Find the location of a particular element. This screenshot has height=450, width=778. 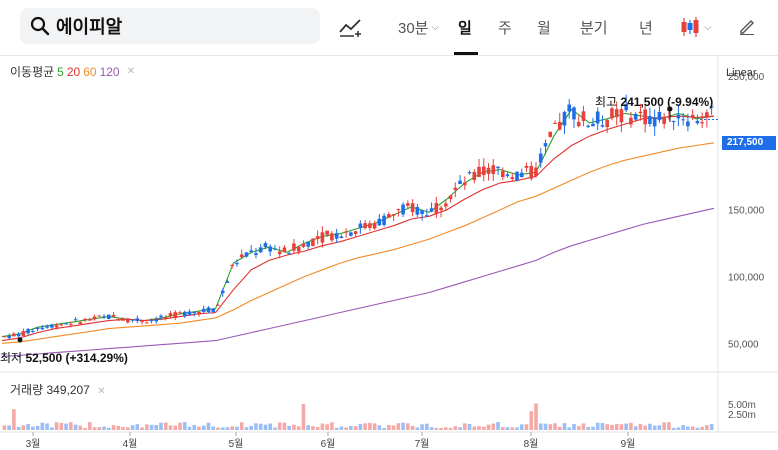

tab-month: 월 is located at coordinates (544, 28).